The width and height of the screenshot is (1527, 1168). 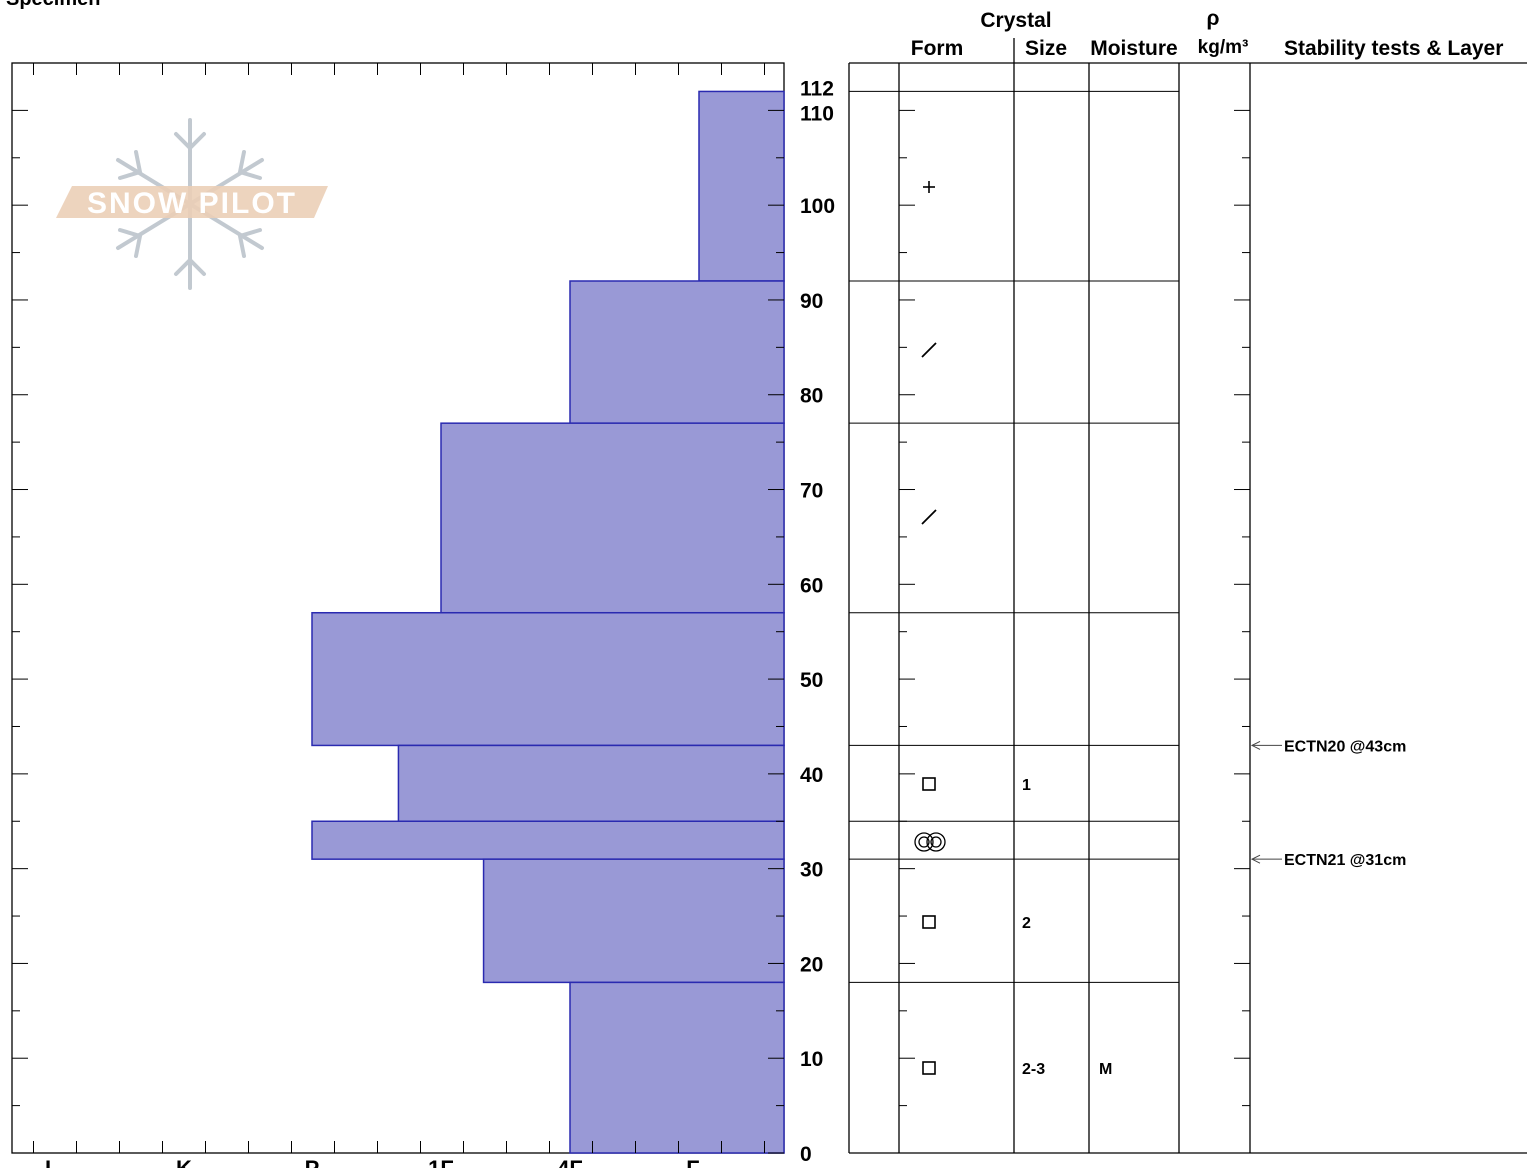 I want to click on double-circle-inner-left, so click(x=924, y=842).